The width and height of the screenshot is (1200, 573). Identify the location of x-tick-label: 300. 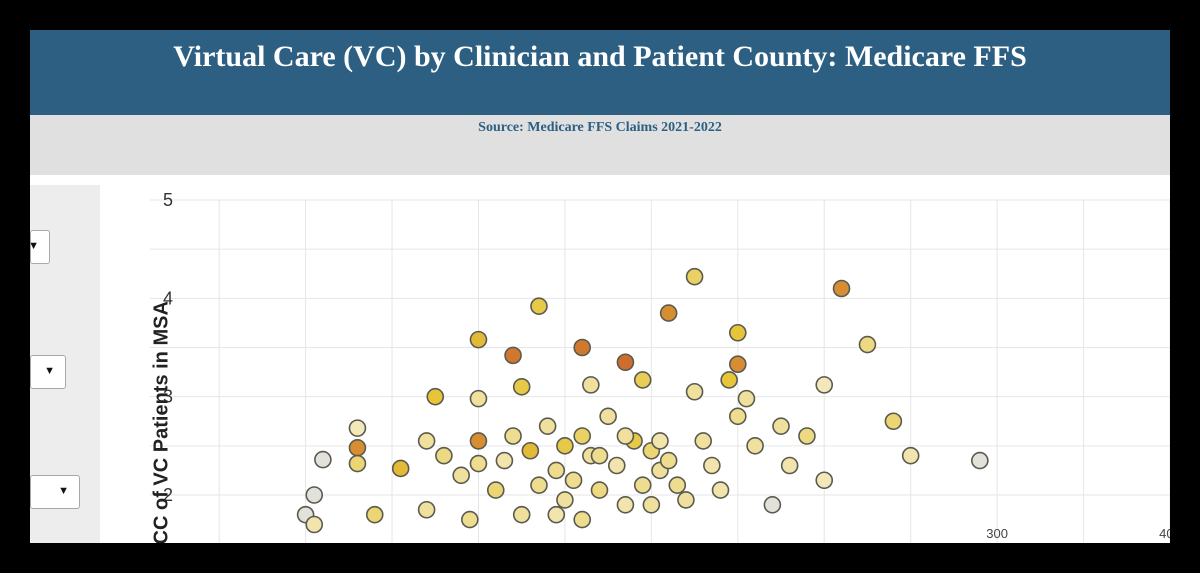
(997, 533).